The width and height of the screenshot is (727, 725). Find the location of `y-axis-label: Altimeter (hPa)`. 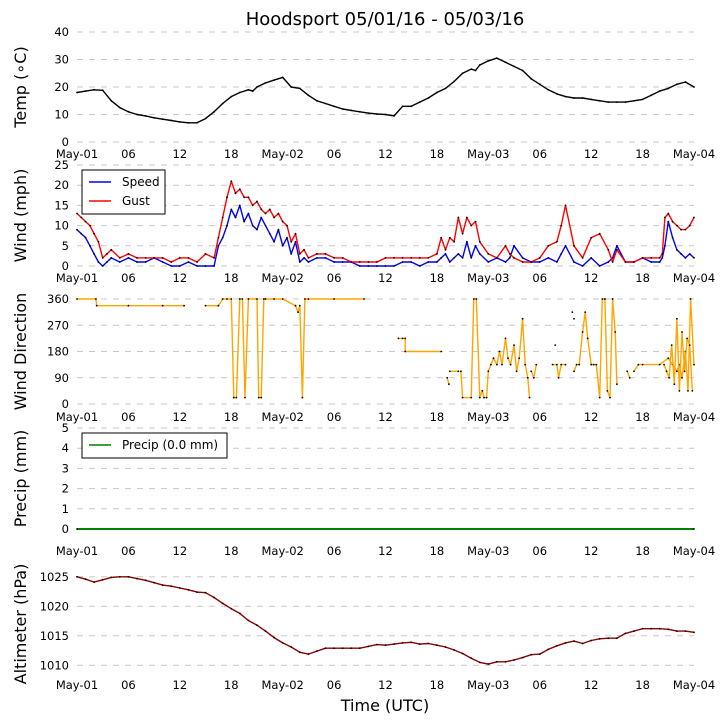

y-axis-label: Altimeter (hPa) is located at coordinates (20, 624).